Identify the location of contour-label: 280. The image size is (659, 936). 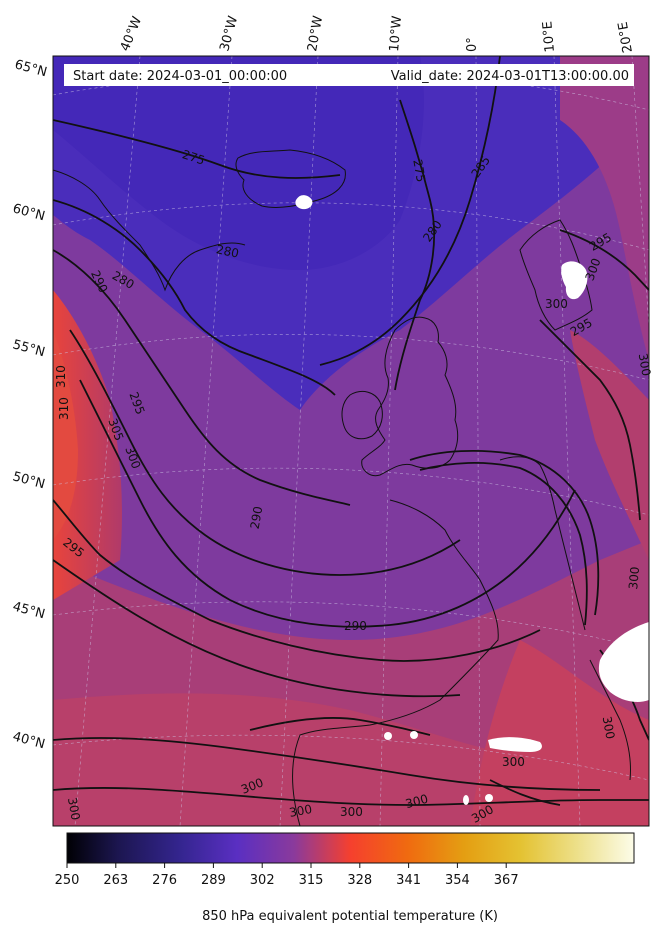
(227, 251).